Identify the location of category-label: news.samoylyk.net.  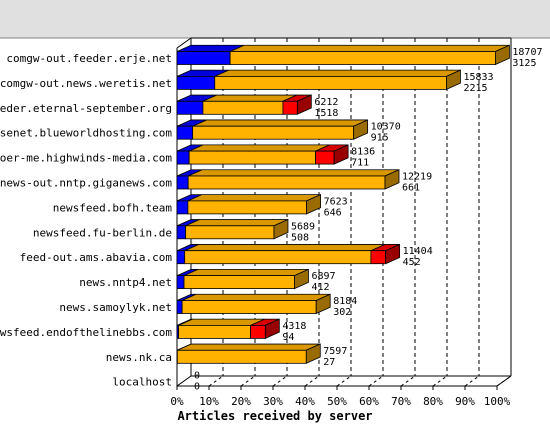
(115, 307).